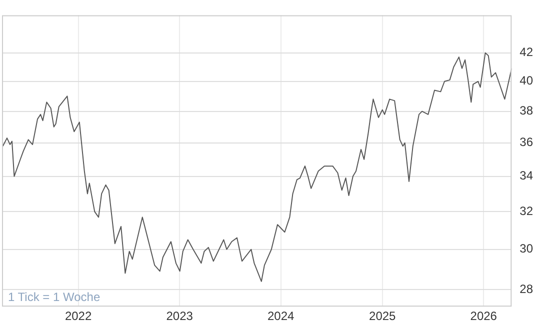  Describe the element at coordinates (382, 316) in the screenshot. I see `x-tick-label: 2025` at that location.